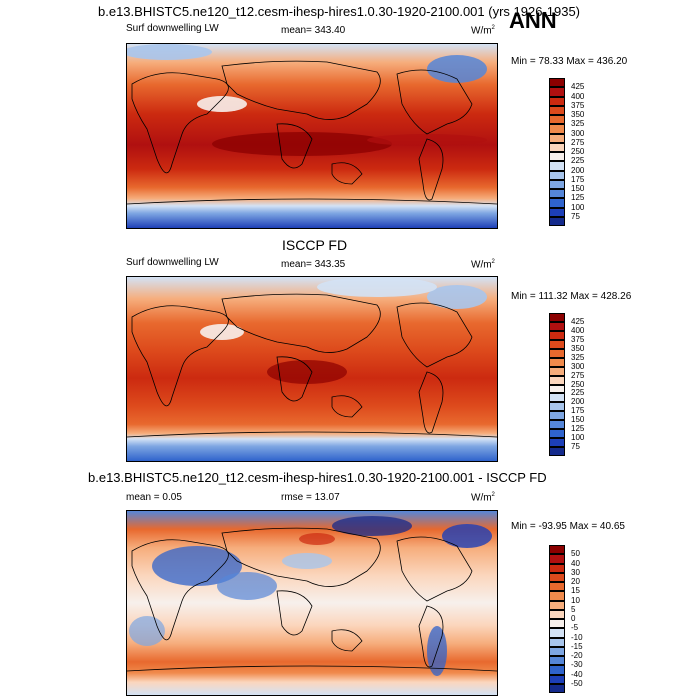  What do you see at coordinates (569, 61) in the screenshot?
I see `panel1-minmax: Min = 78.33 Max = 436.20` at bounding box center [569, 61].